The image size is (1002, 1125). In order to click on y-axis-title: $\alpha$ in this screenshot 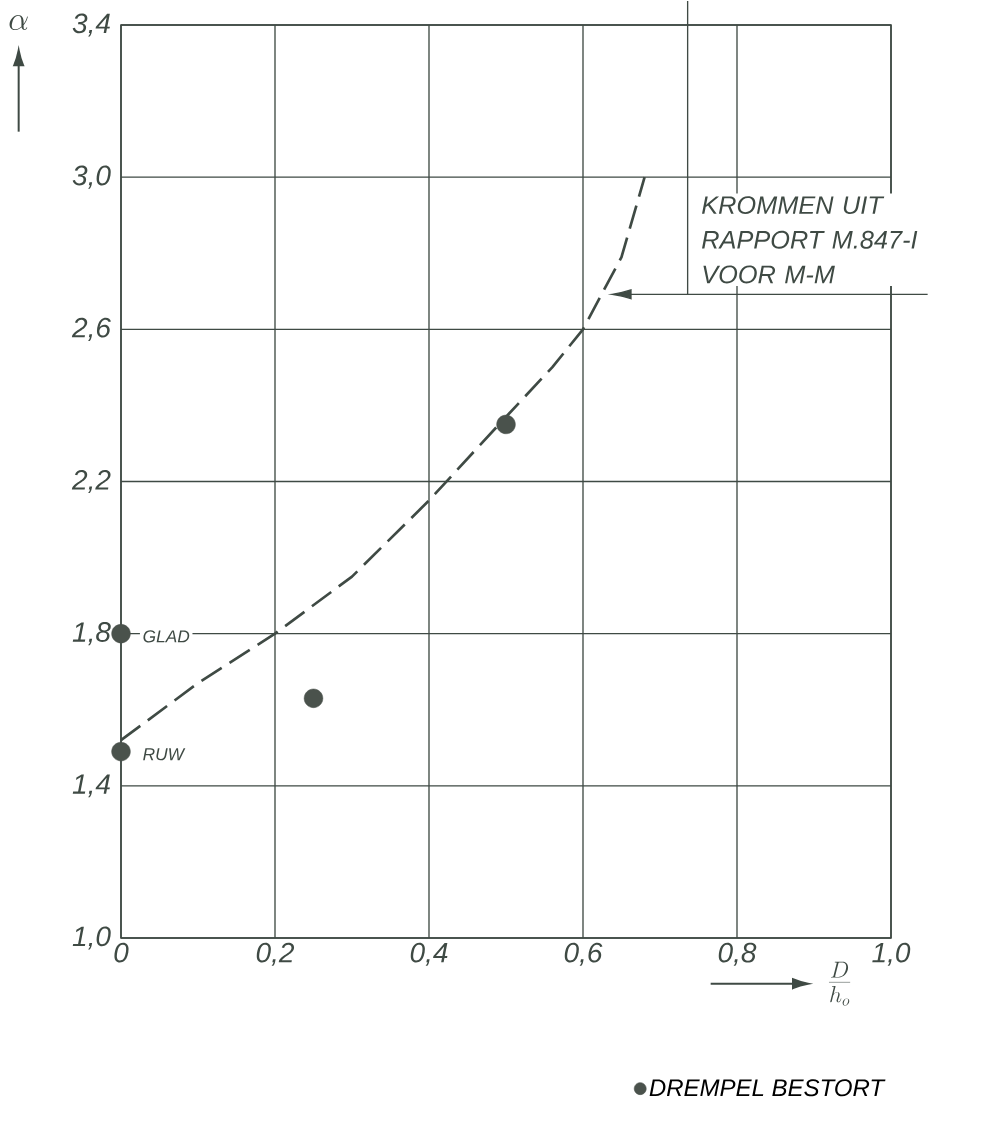, I will do `click(18, 22)`.